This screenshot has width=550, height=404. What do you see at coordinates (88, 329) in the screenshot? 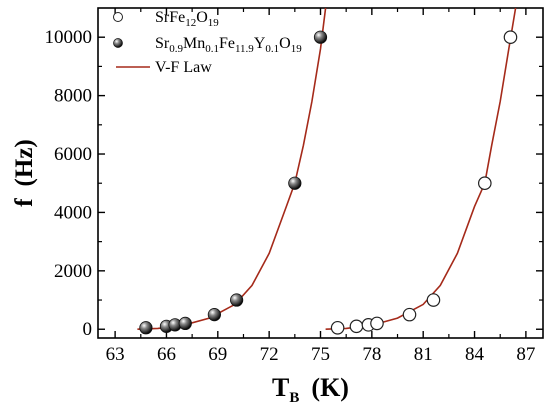
I see `y-tick-label: 0` at bounding box center [88, 329].